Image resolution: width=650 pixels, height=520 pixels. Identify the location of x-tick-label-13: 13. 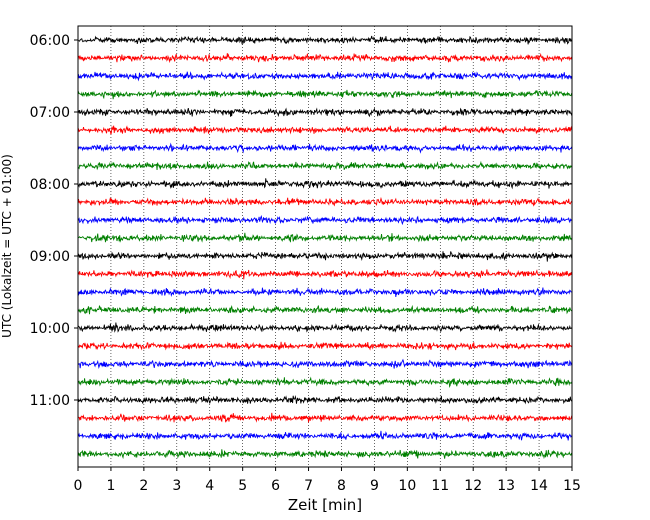
(506, 486).